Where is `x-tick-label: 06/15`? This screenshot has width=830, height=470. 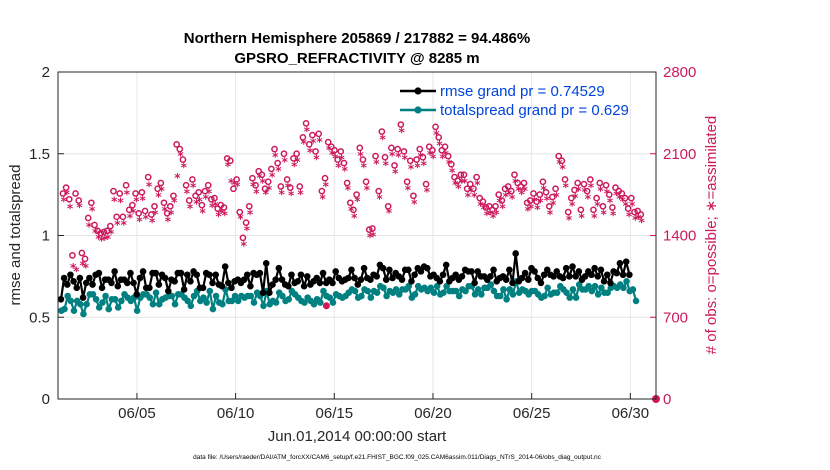
x-tick-label: 06/15 is located at coordinates (335, 413).